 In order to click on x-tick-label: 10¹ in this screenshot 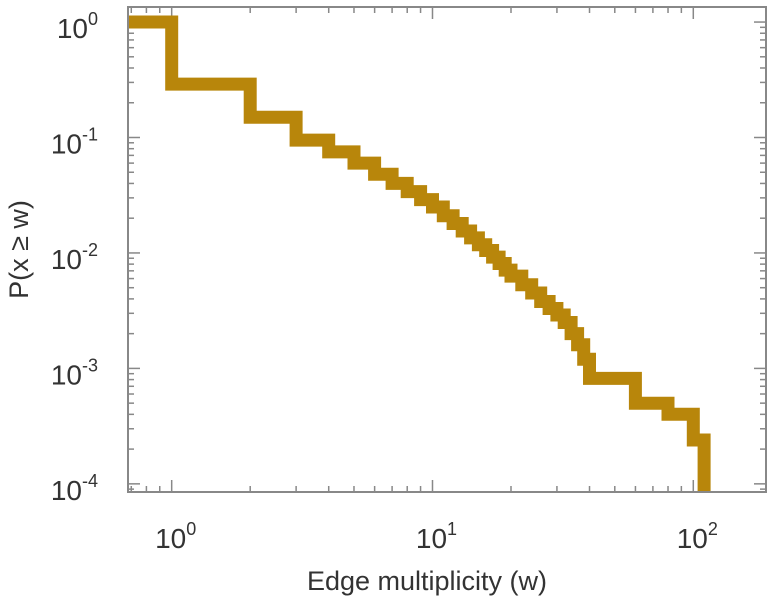, I will do `click(436, 536)`.